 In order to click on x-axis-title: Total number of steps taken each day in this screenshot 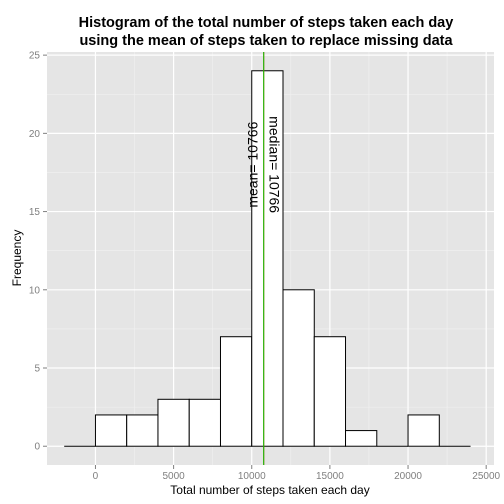, I will do `click(269, 490)`.